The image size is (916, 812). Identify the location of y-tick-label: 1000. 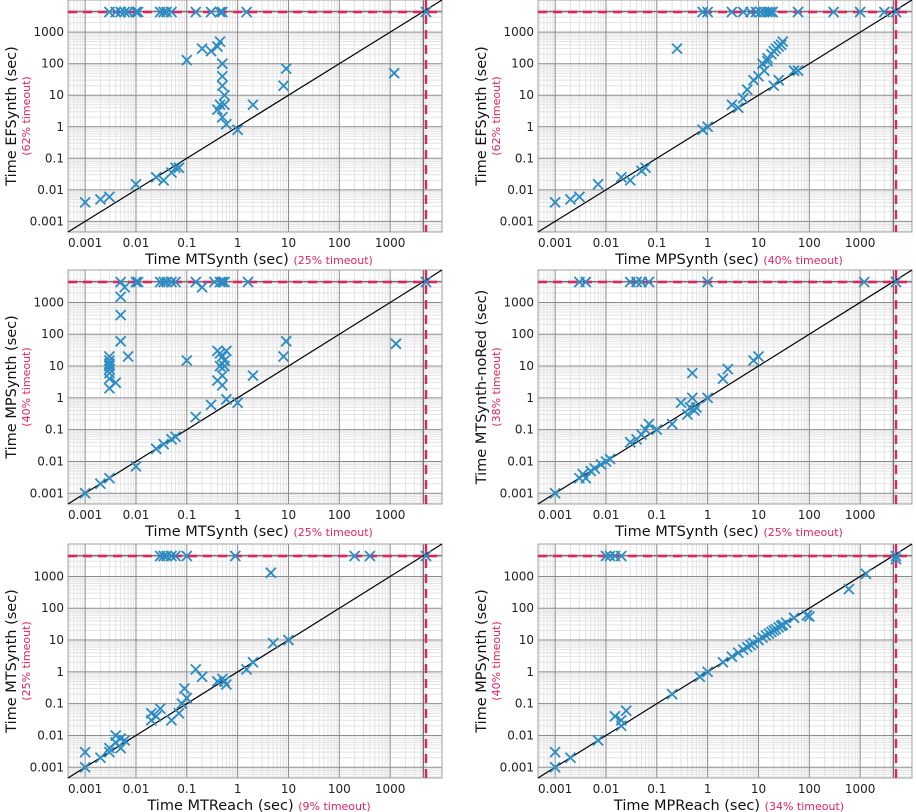
(518, 32).